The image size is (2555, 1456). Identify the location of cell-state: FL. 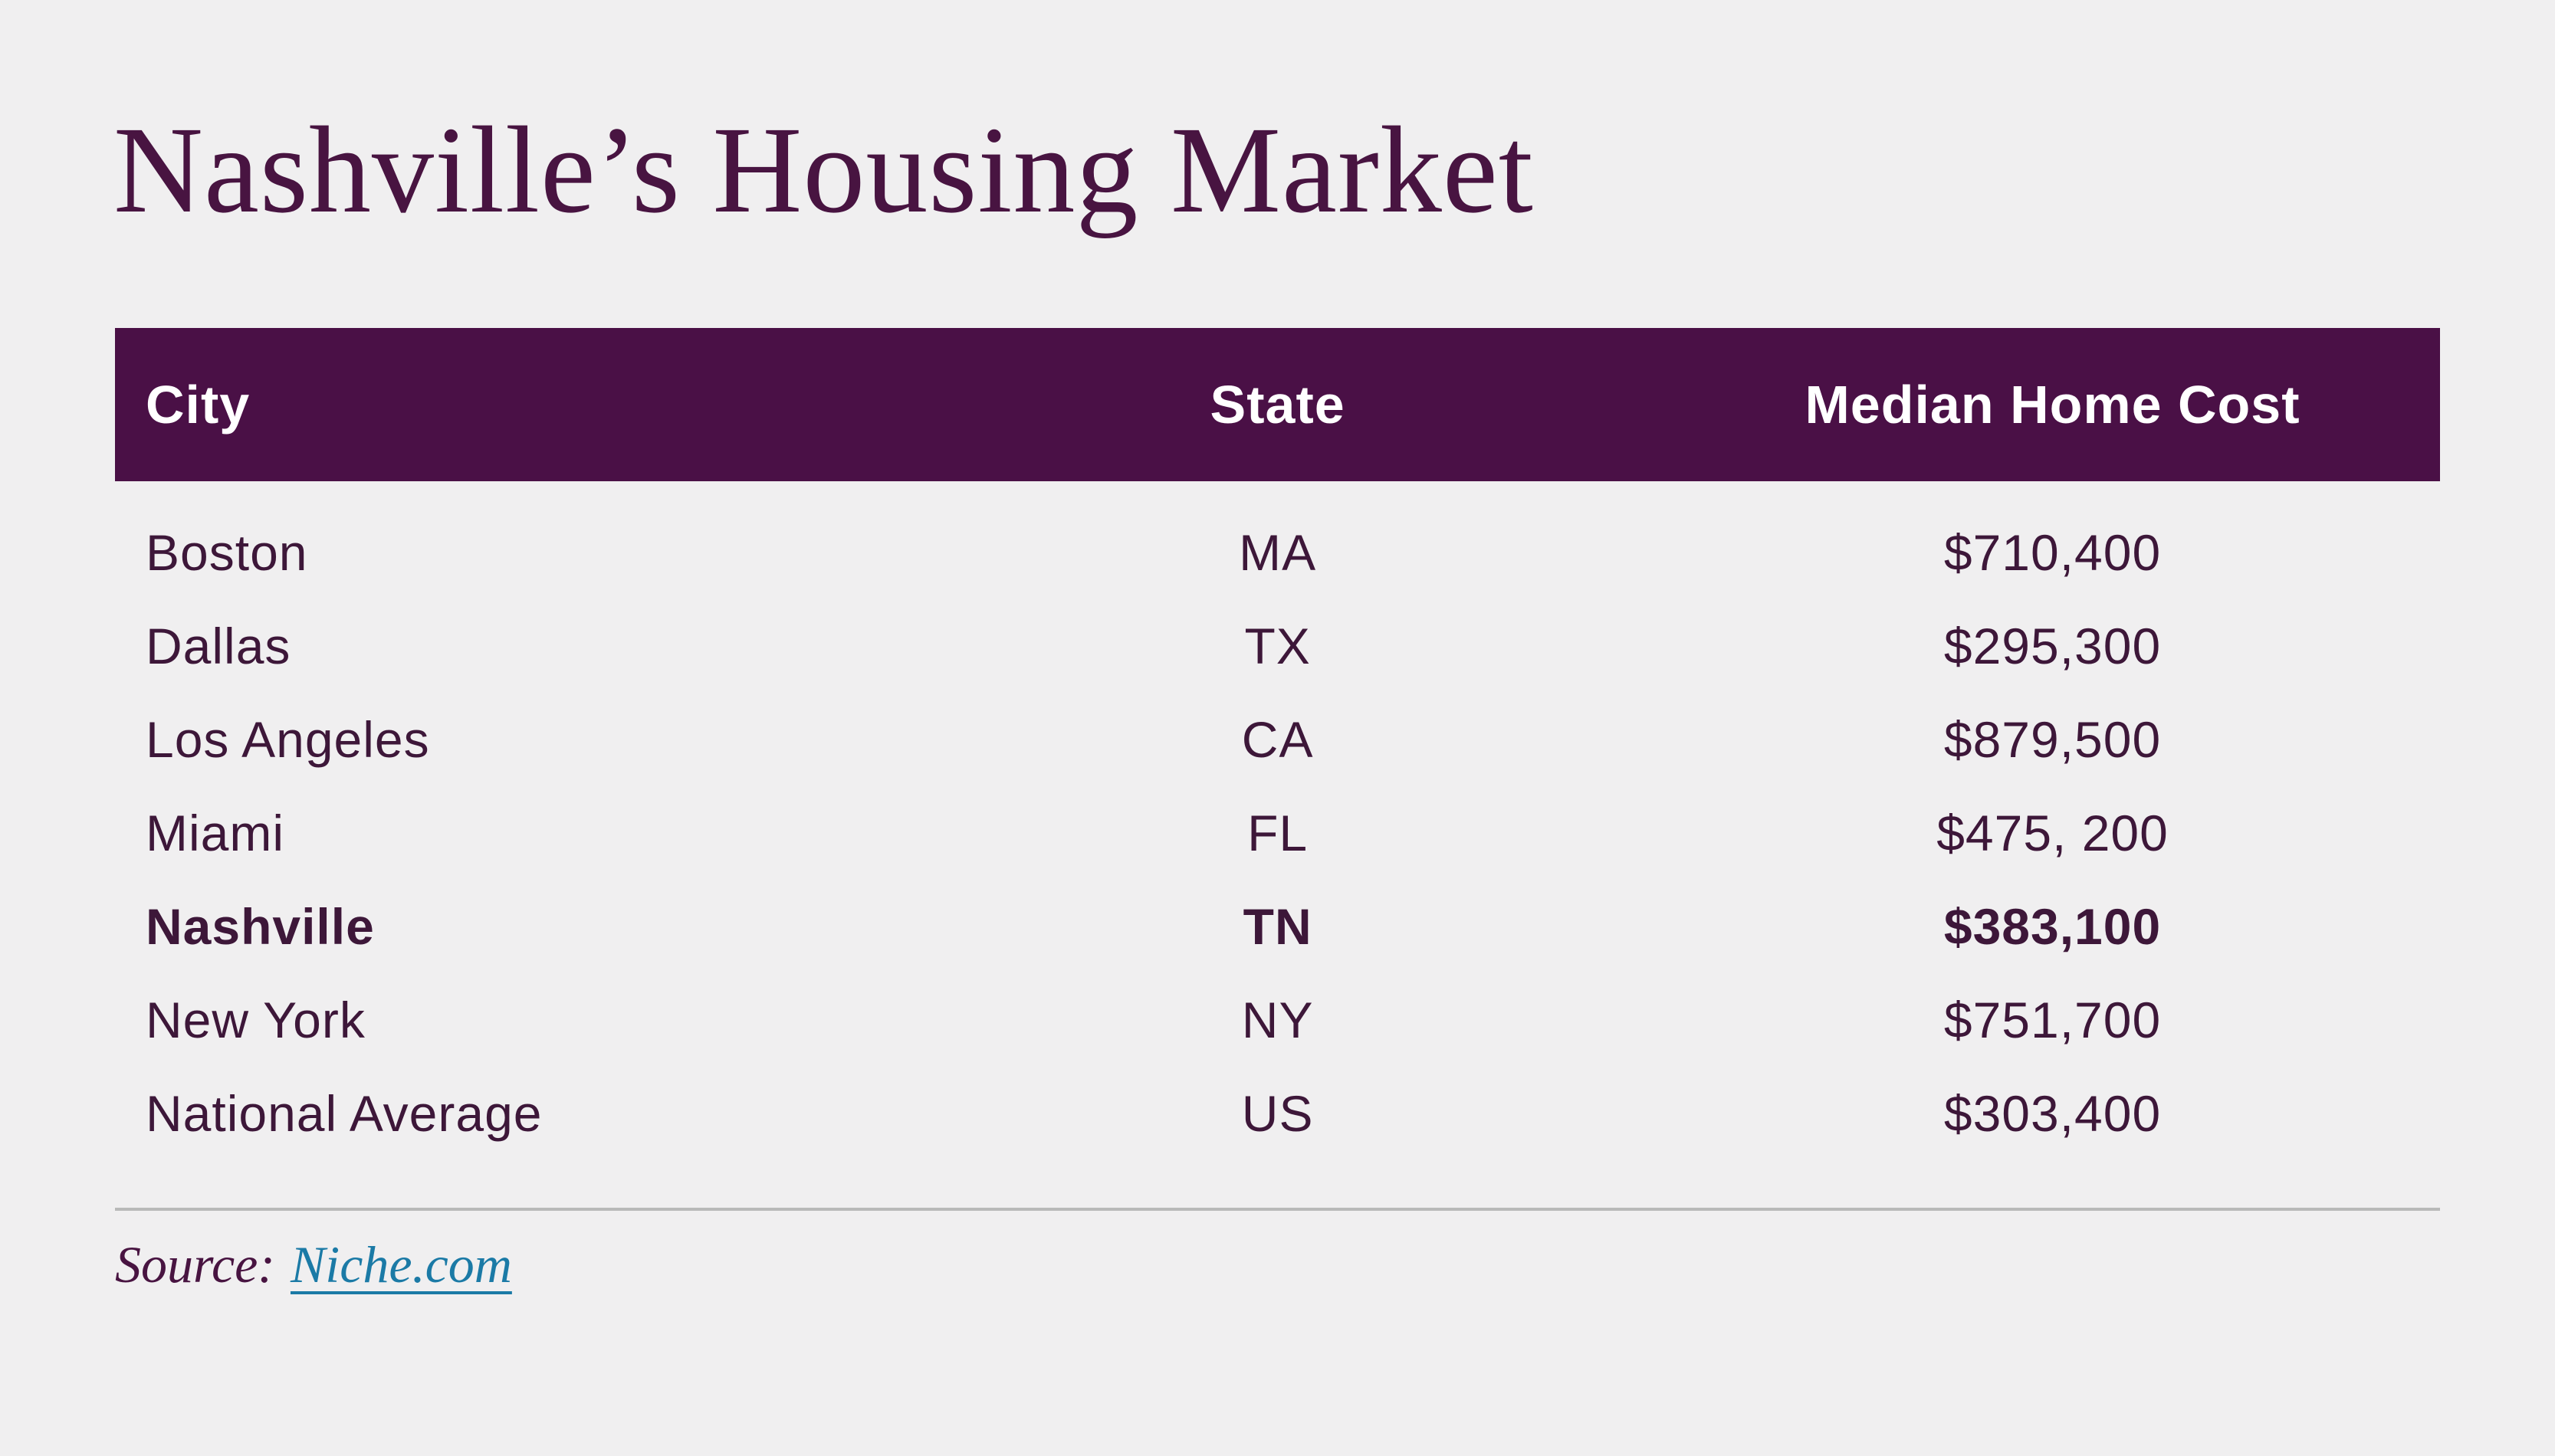
(1278, 833).